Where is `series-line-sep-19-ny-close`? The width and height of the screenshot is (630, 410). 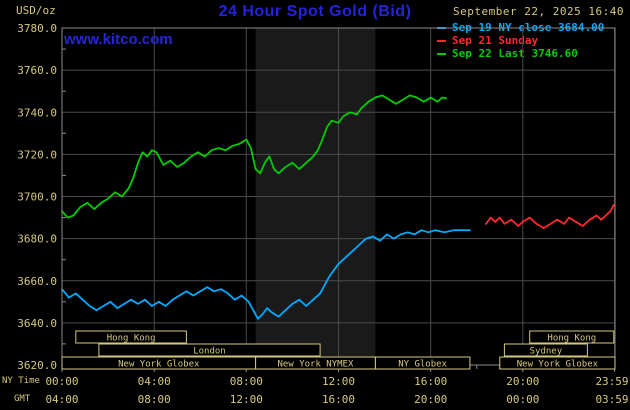
series-line-sep-19-ny-close is located at coordinates (266, 274).